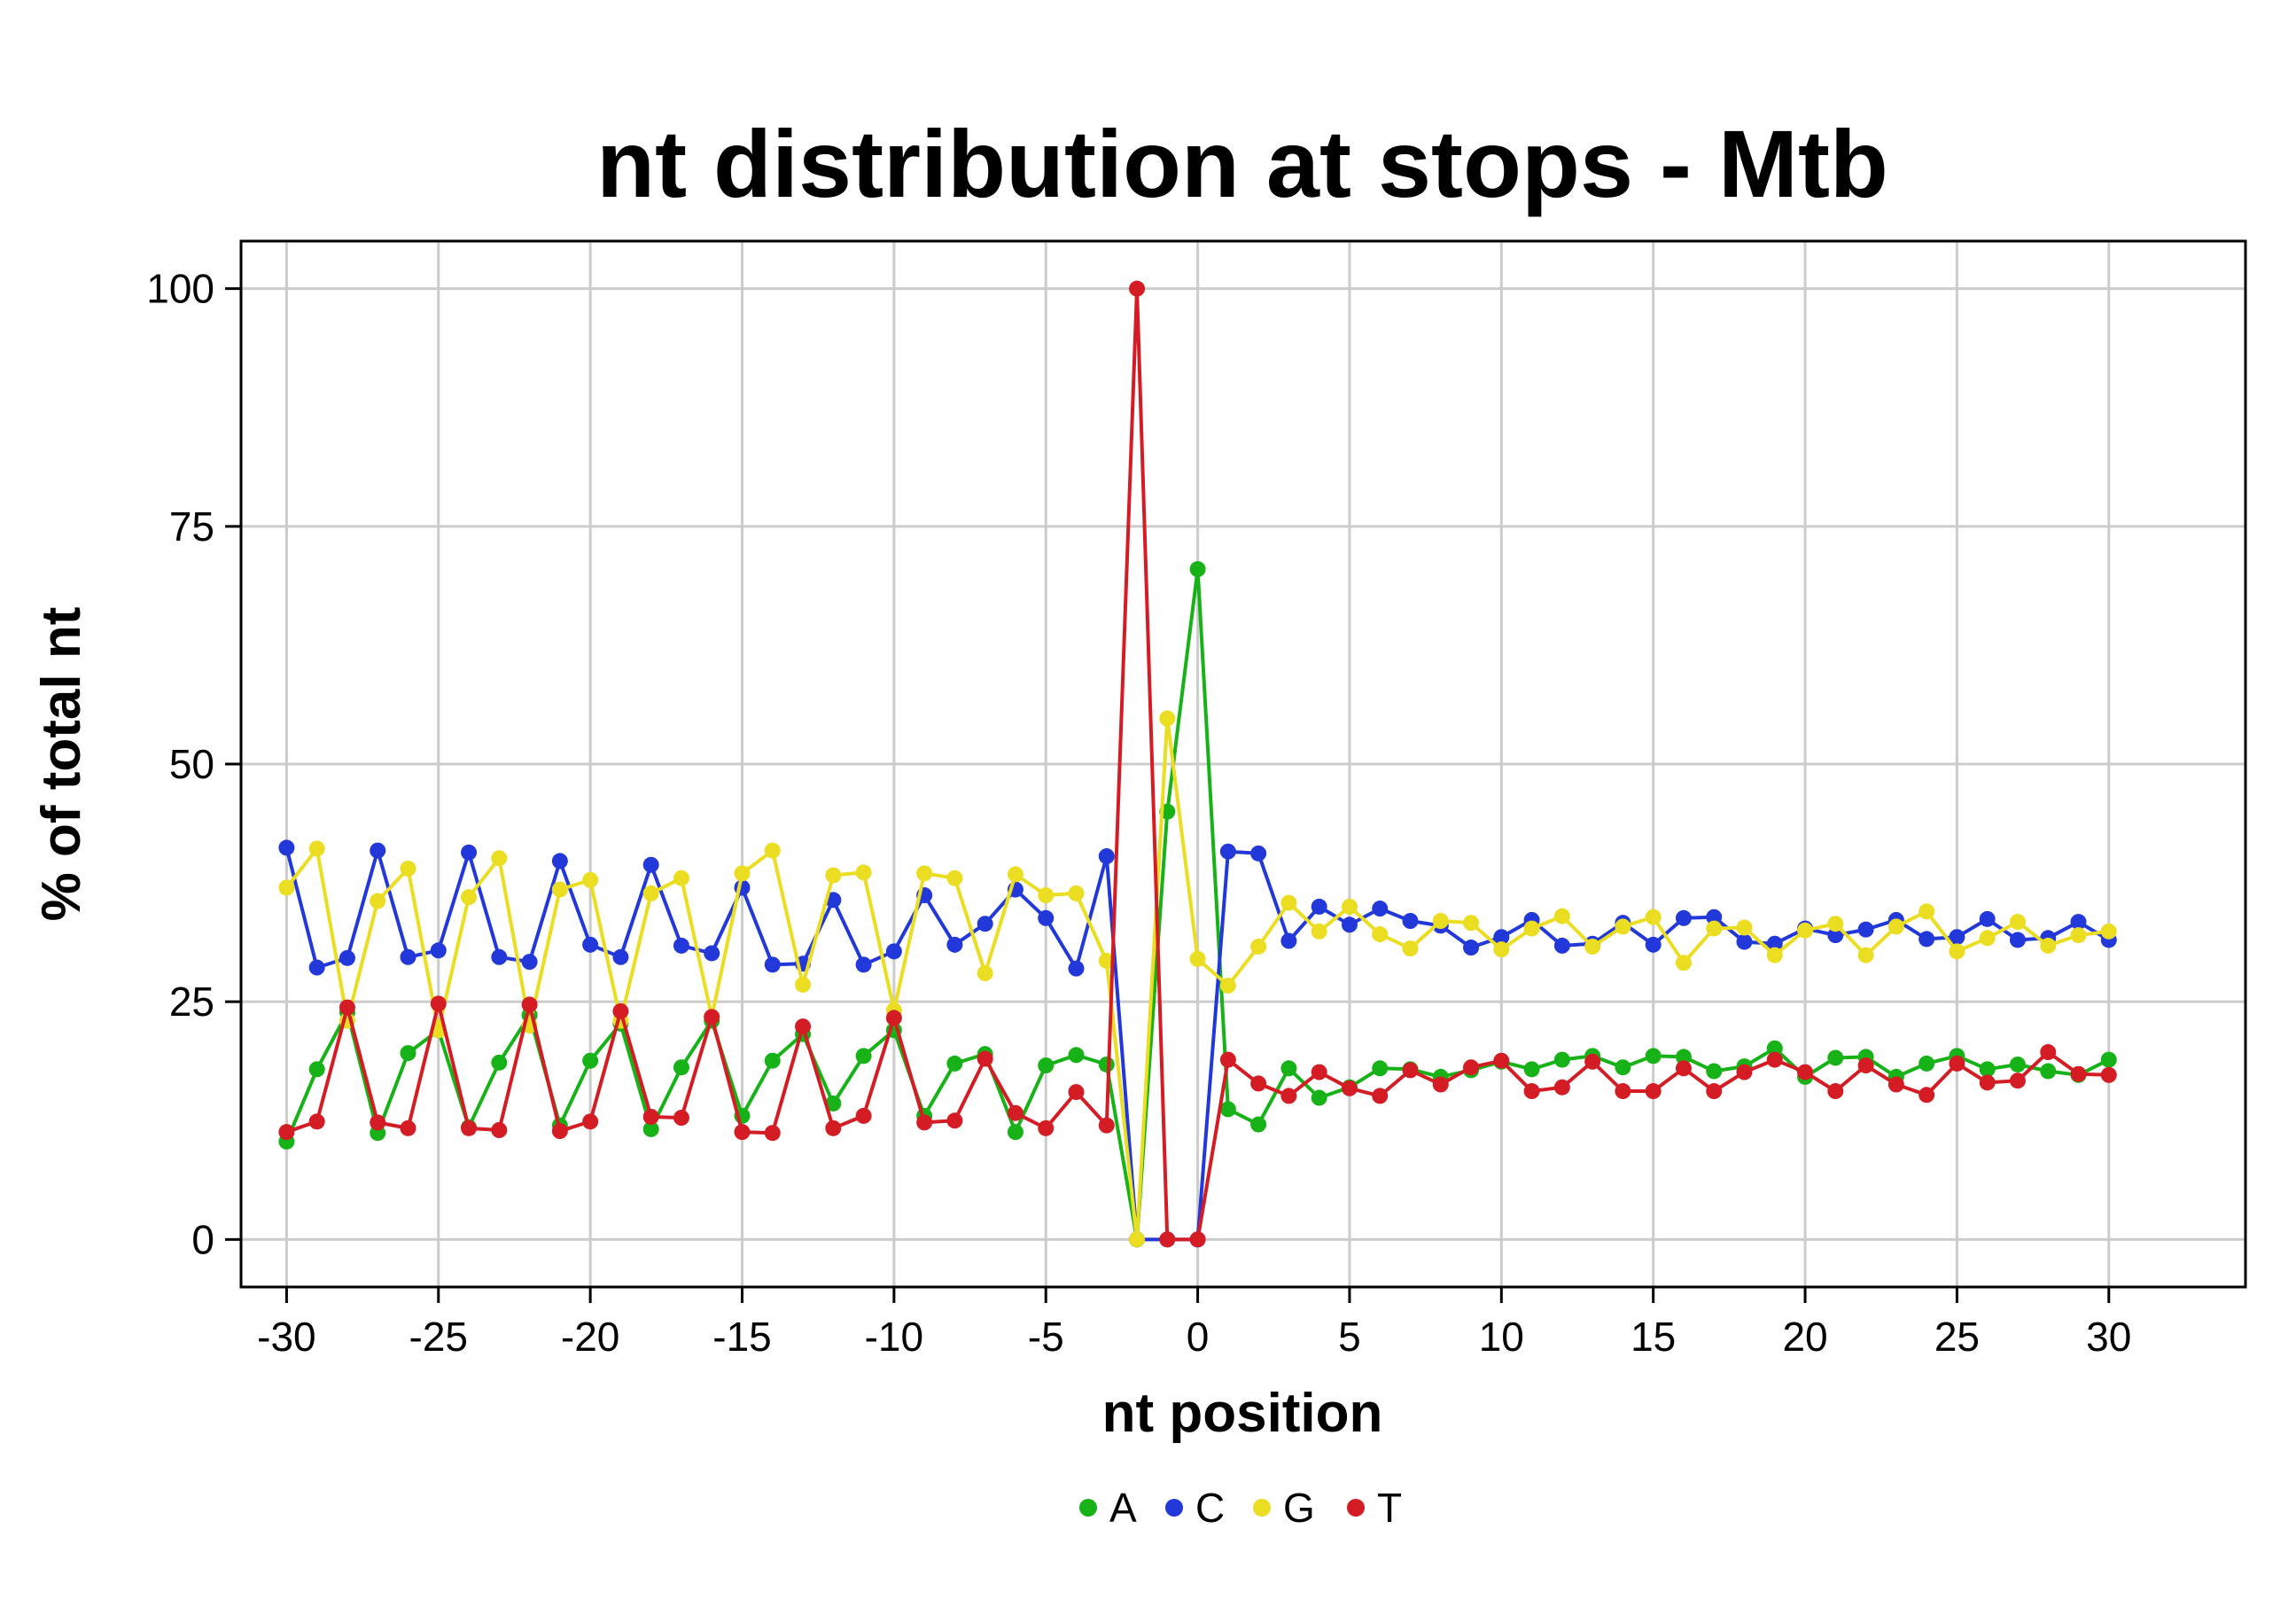 The image size is (2296, 1599). What do you see at coordinates (1299, 1508) in the screenshot?
I see `legend-label: G` at bounding box center [1299, 1508].